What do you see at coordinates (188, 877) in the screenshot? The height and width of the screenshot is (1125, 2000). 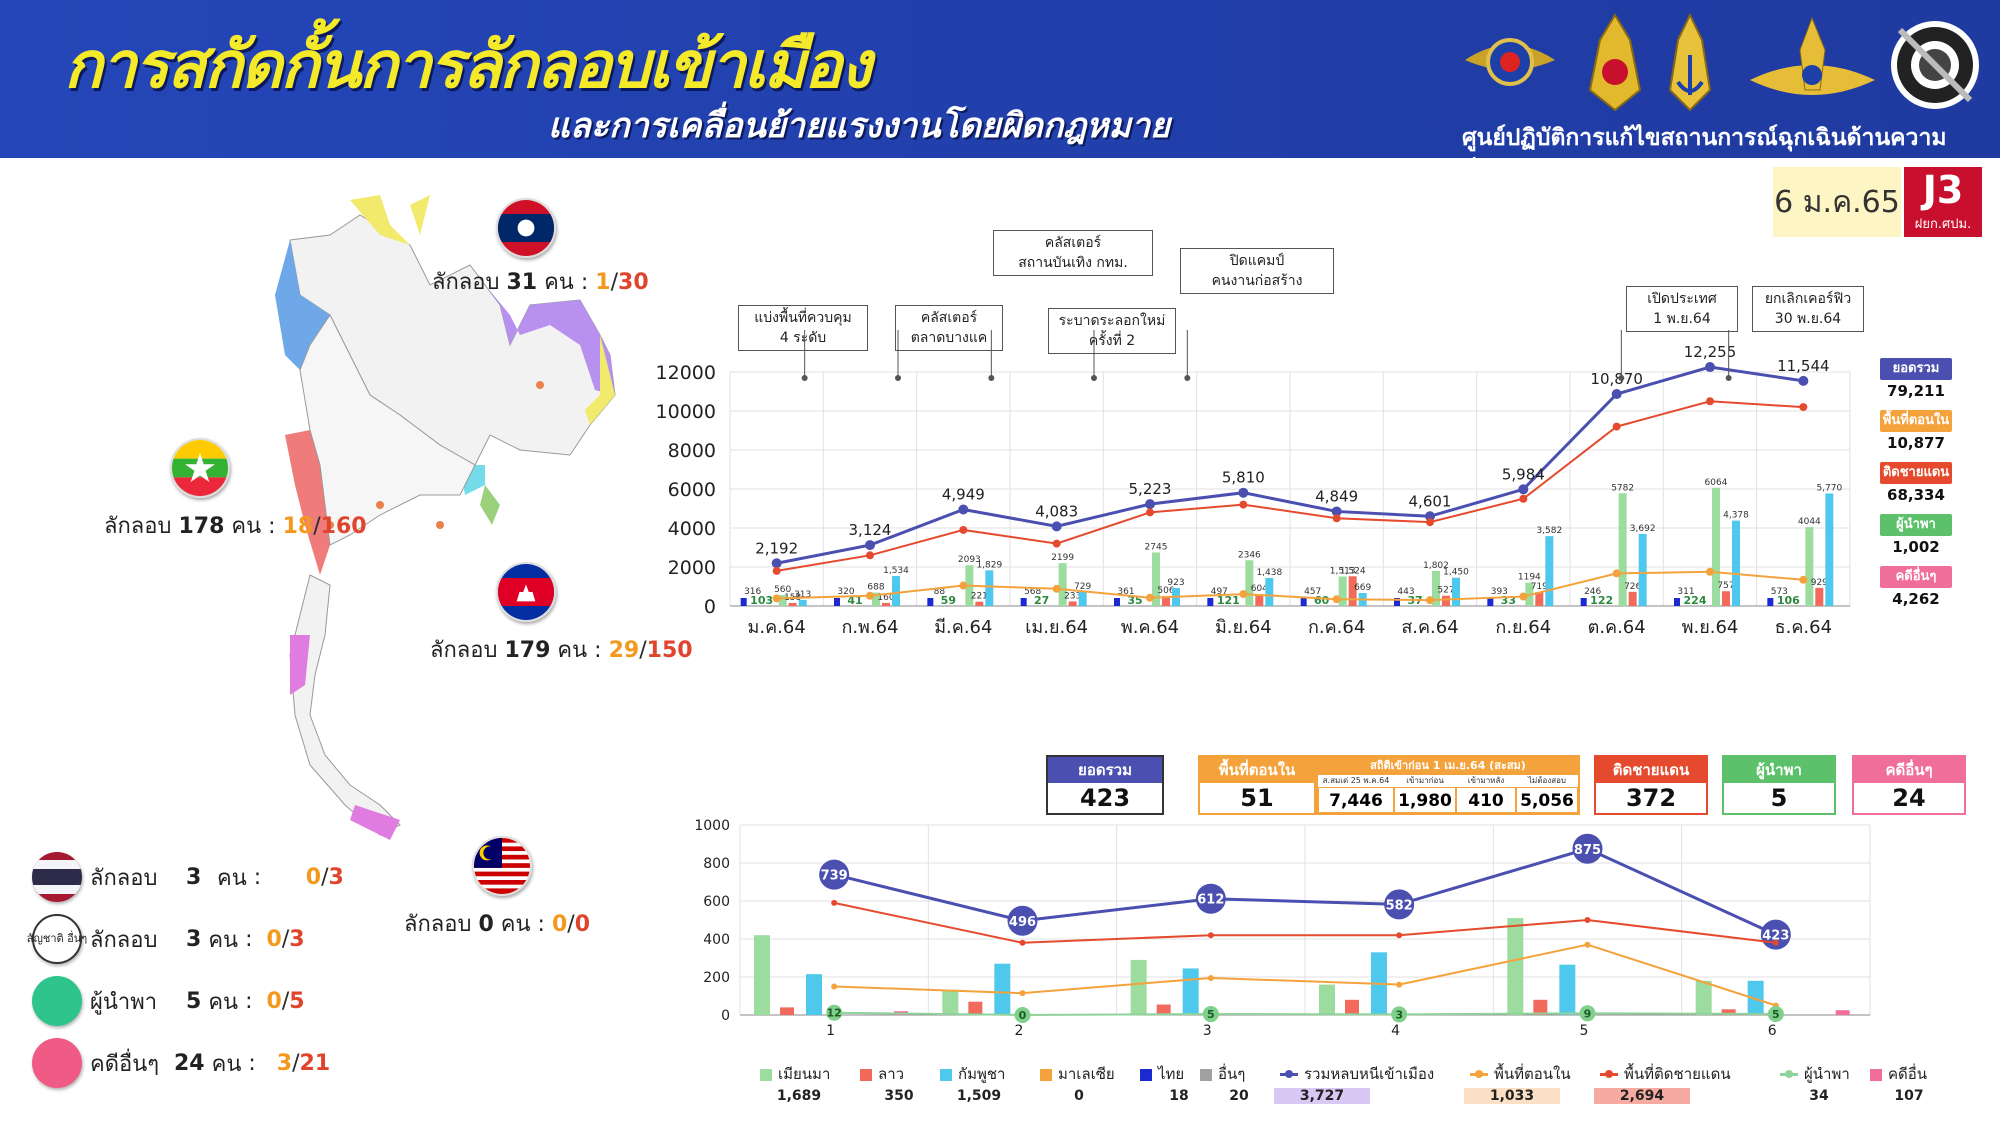 I see `legend-thai: ลักลอบ 3 คน : 0/3` at bounding box center [188, 877].